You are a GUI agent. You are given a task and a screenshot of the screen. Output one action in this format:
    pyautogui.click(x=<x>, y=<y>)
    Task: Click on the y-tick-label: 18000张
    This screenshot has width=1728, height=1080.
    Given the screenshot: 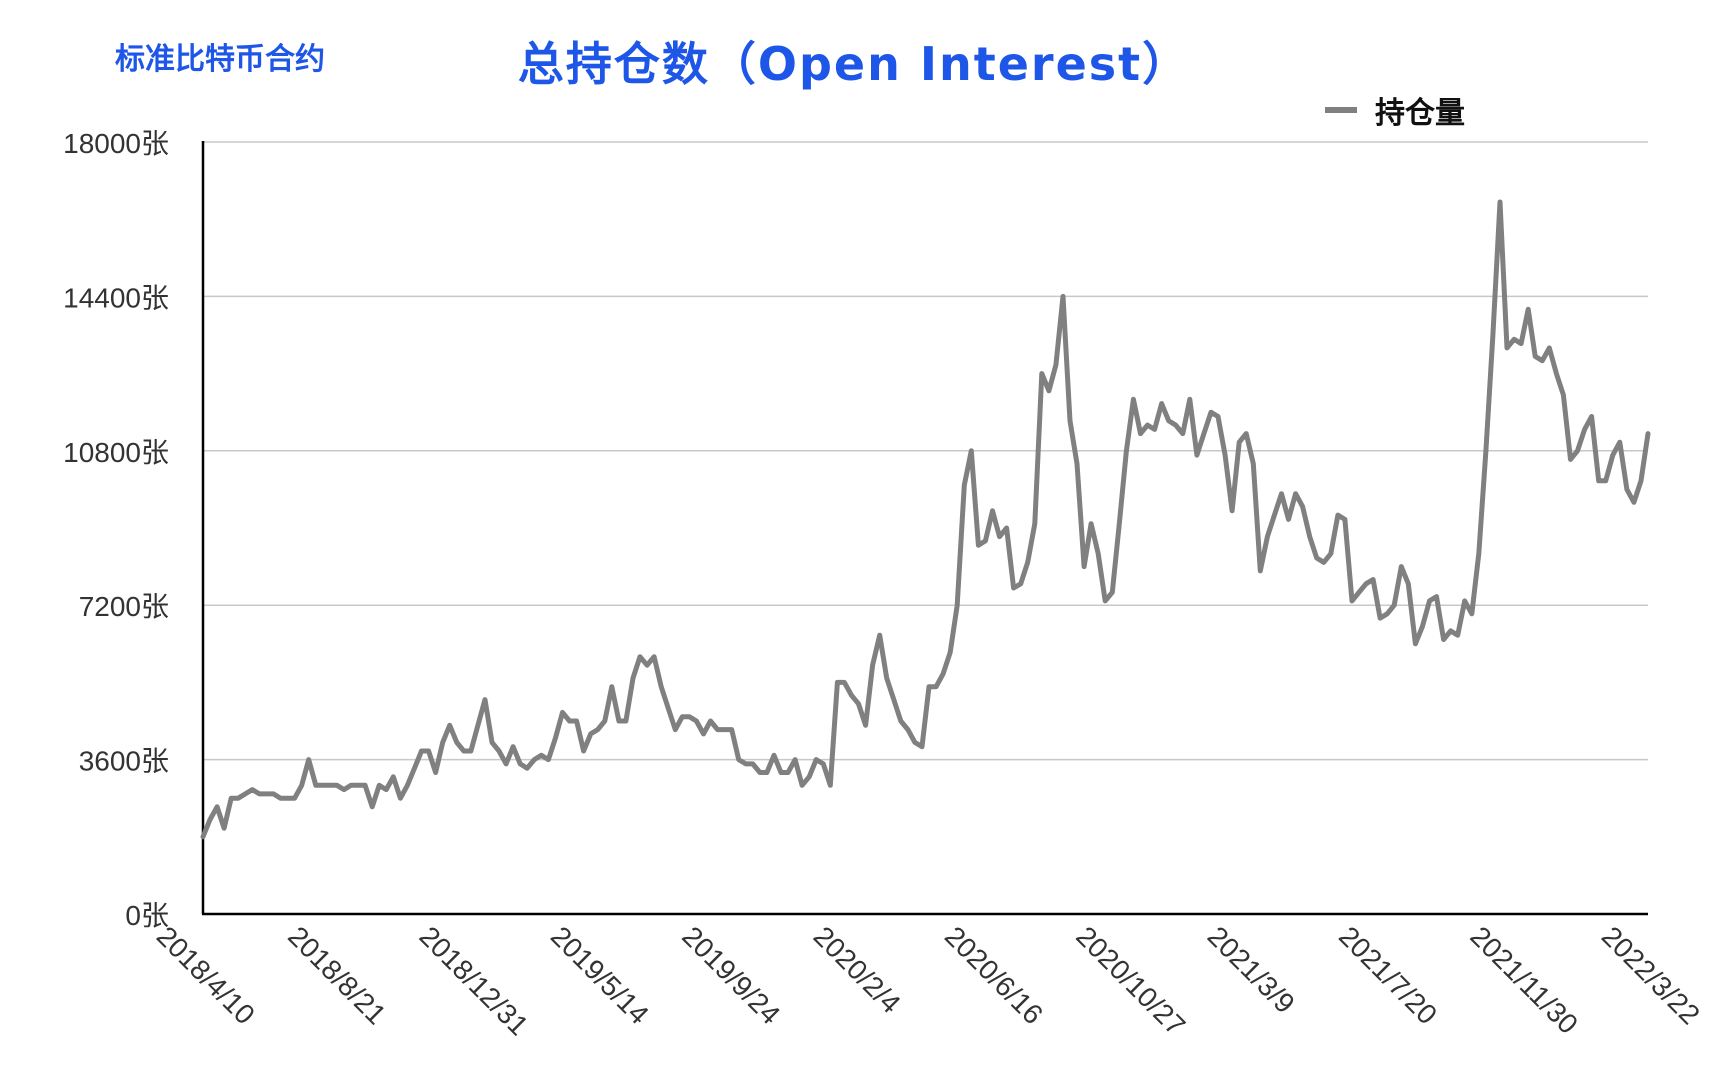 What is the action you would take?
    pyautogui.click(x=116, y=143)
    